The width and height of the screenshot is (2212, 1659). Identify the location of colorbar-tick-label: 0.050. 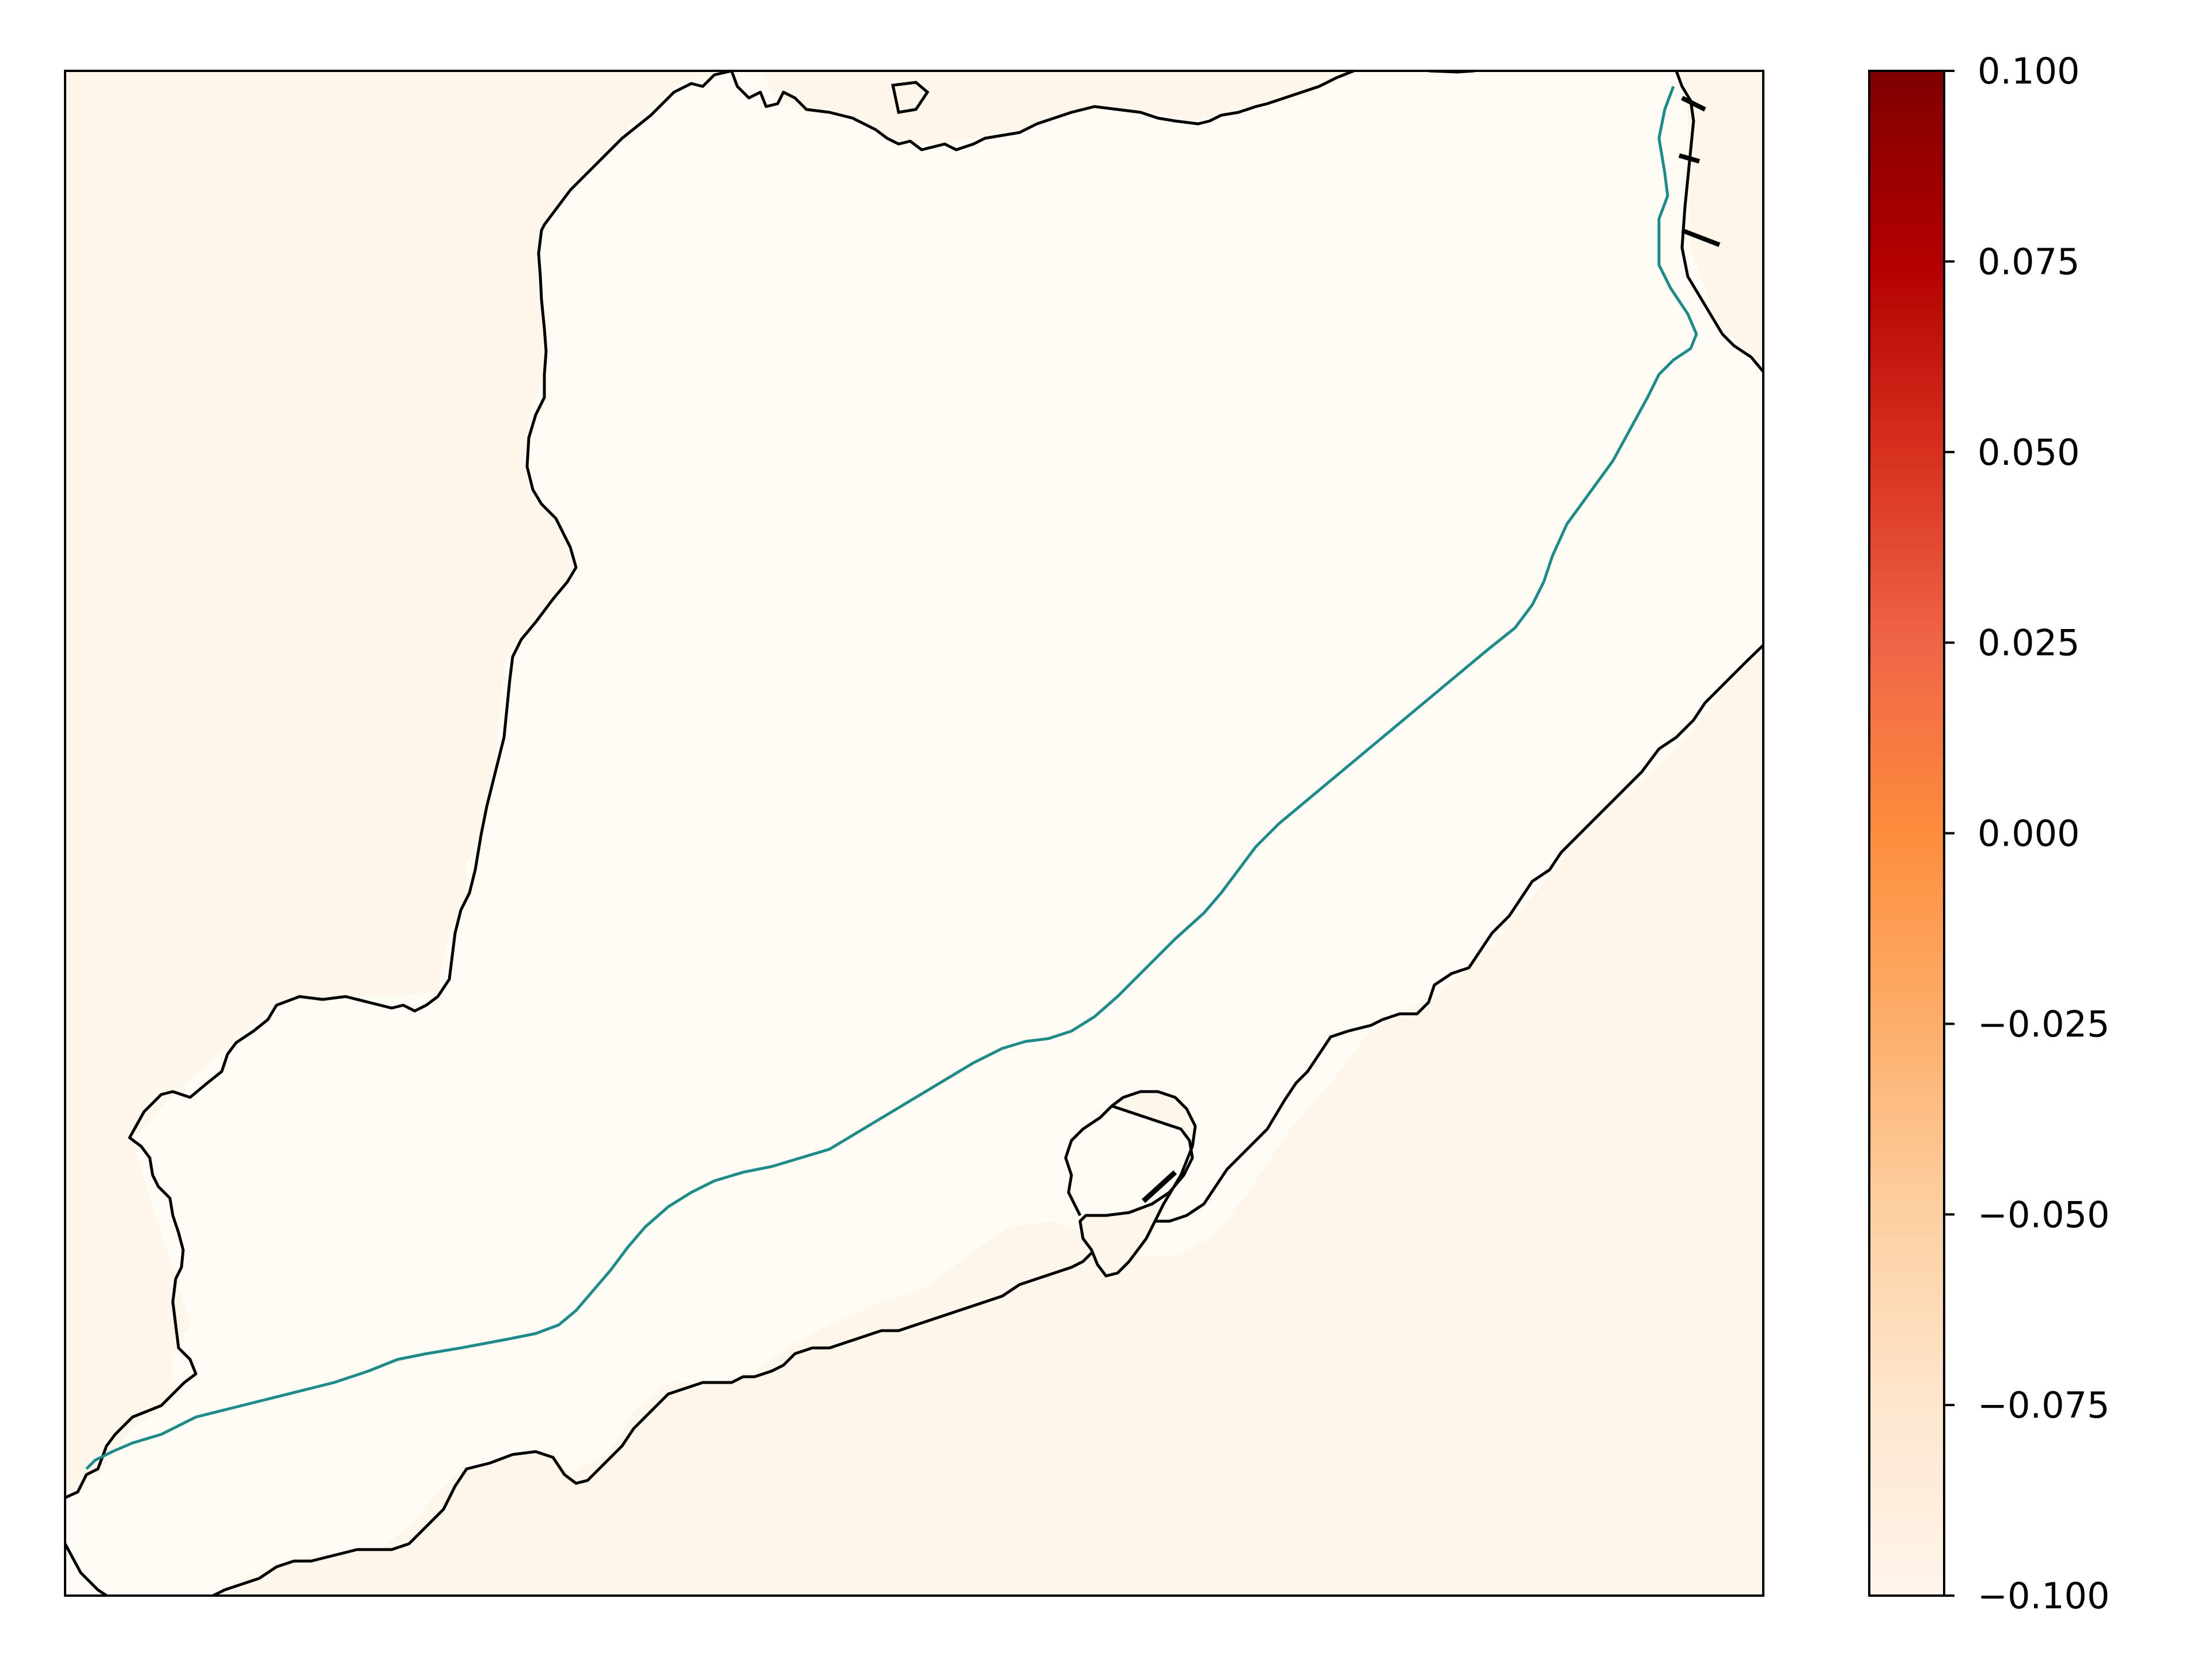
(2029, 452).